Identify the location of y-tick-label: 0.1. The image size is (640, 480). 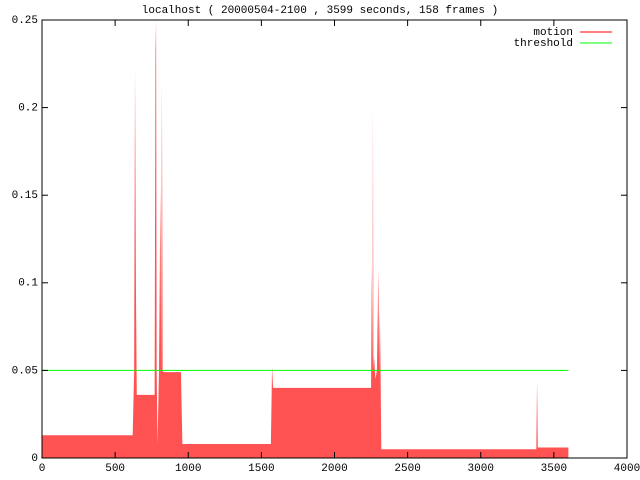
(28, 284).